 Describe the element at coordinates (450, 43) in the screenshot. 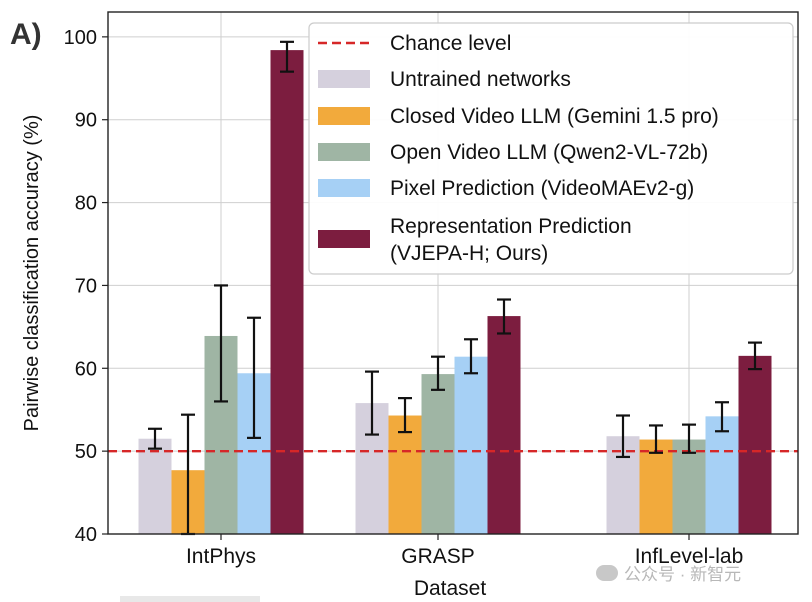

I see `legend-label: Chance level` at that location.